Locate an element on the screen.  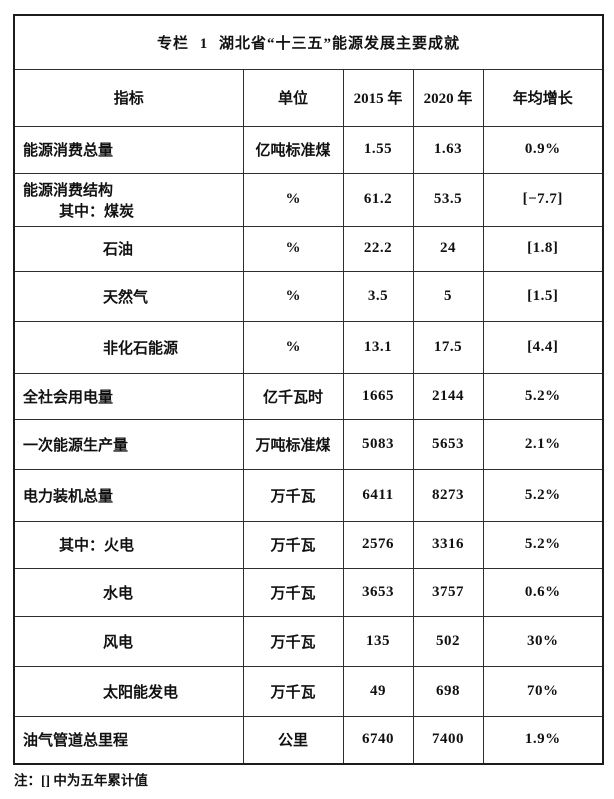
header-growth: 年均增长 is located at coordinates (543, 97).